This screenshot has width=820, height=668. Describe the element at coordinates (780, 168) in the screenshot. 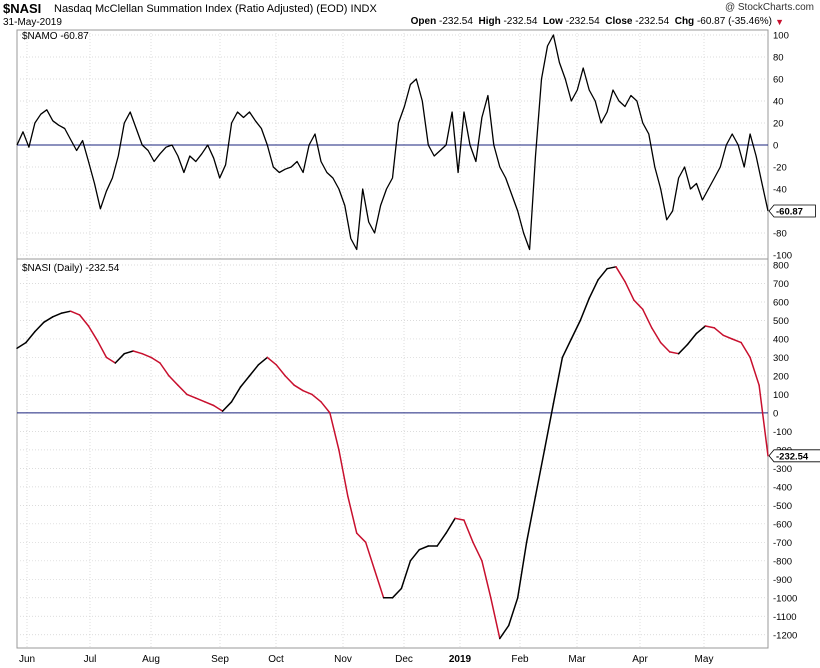

I see `y-tick-label-namo: -20` at that location.